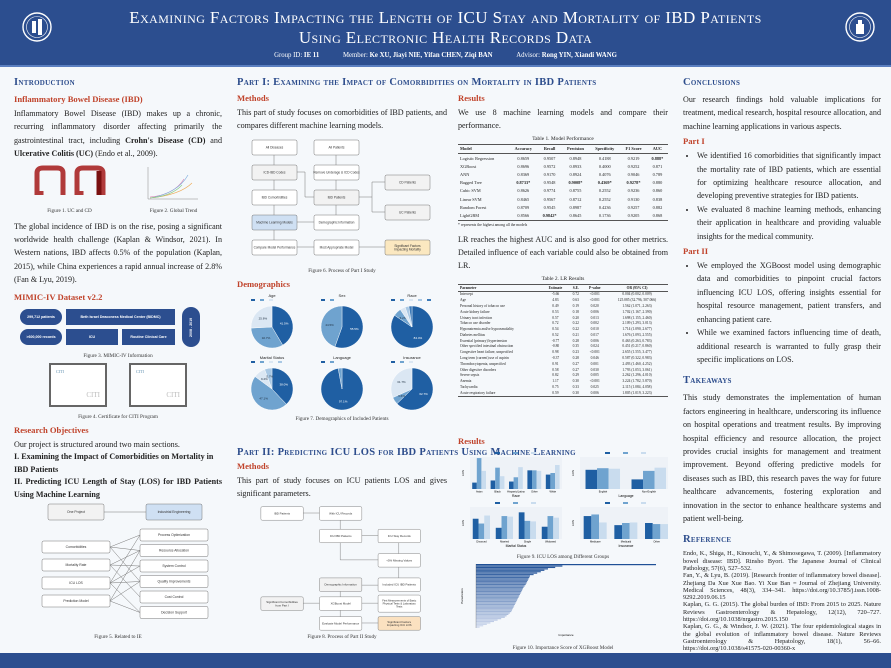 Image resolution: width=891 pixels, height=668 pixels. I want to click on part2-conclusion-heading: Part II, so click(696, 251).